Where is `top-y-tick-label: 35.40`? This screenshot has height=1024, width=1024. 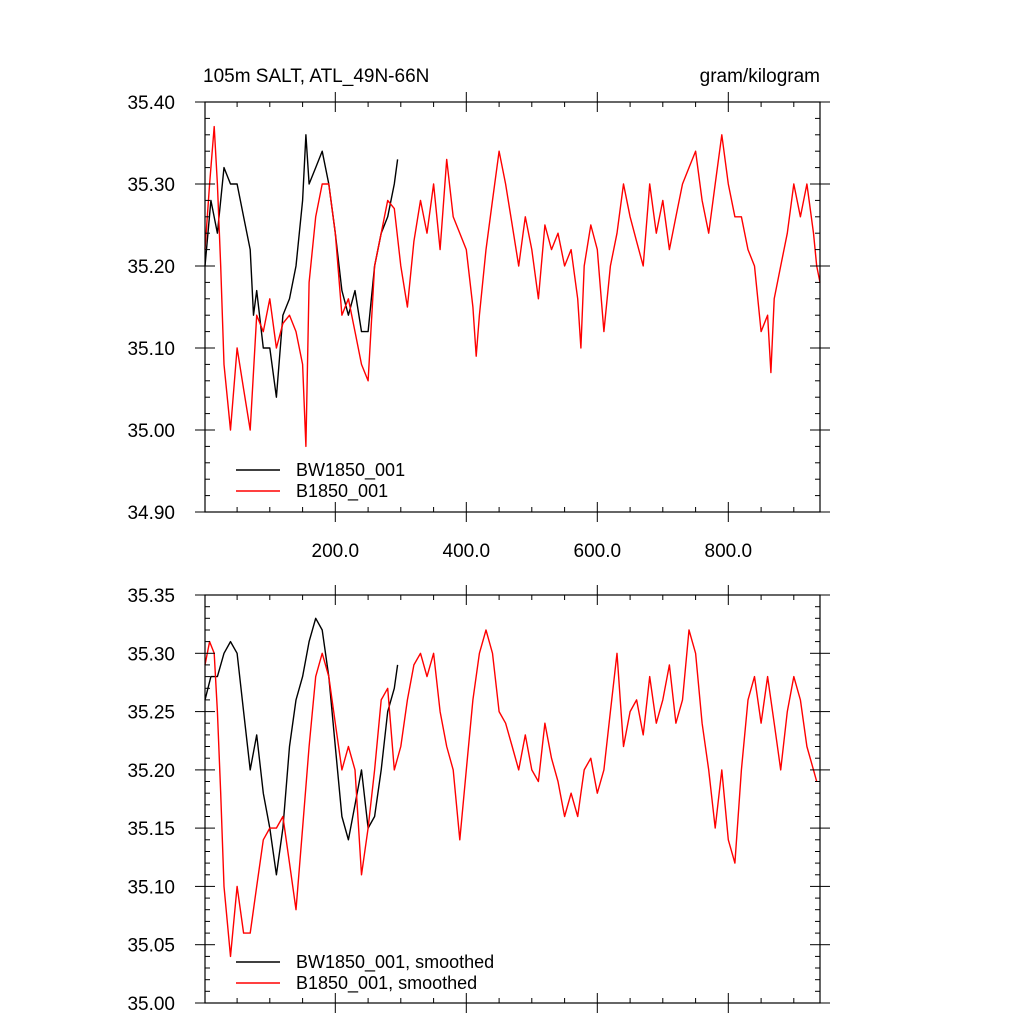
top-y-tick-label: 35.40 is located at coordinates (151, 103).